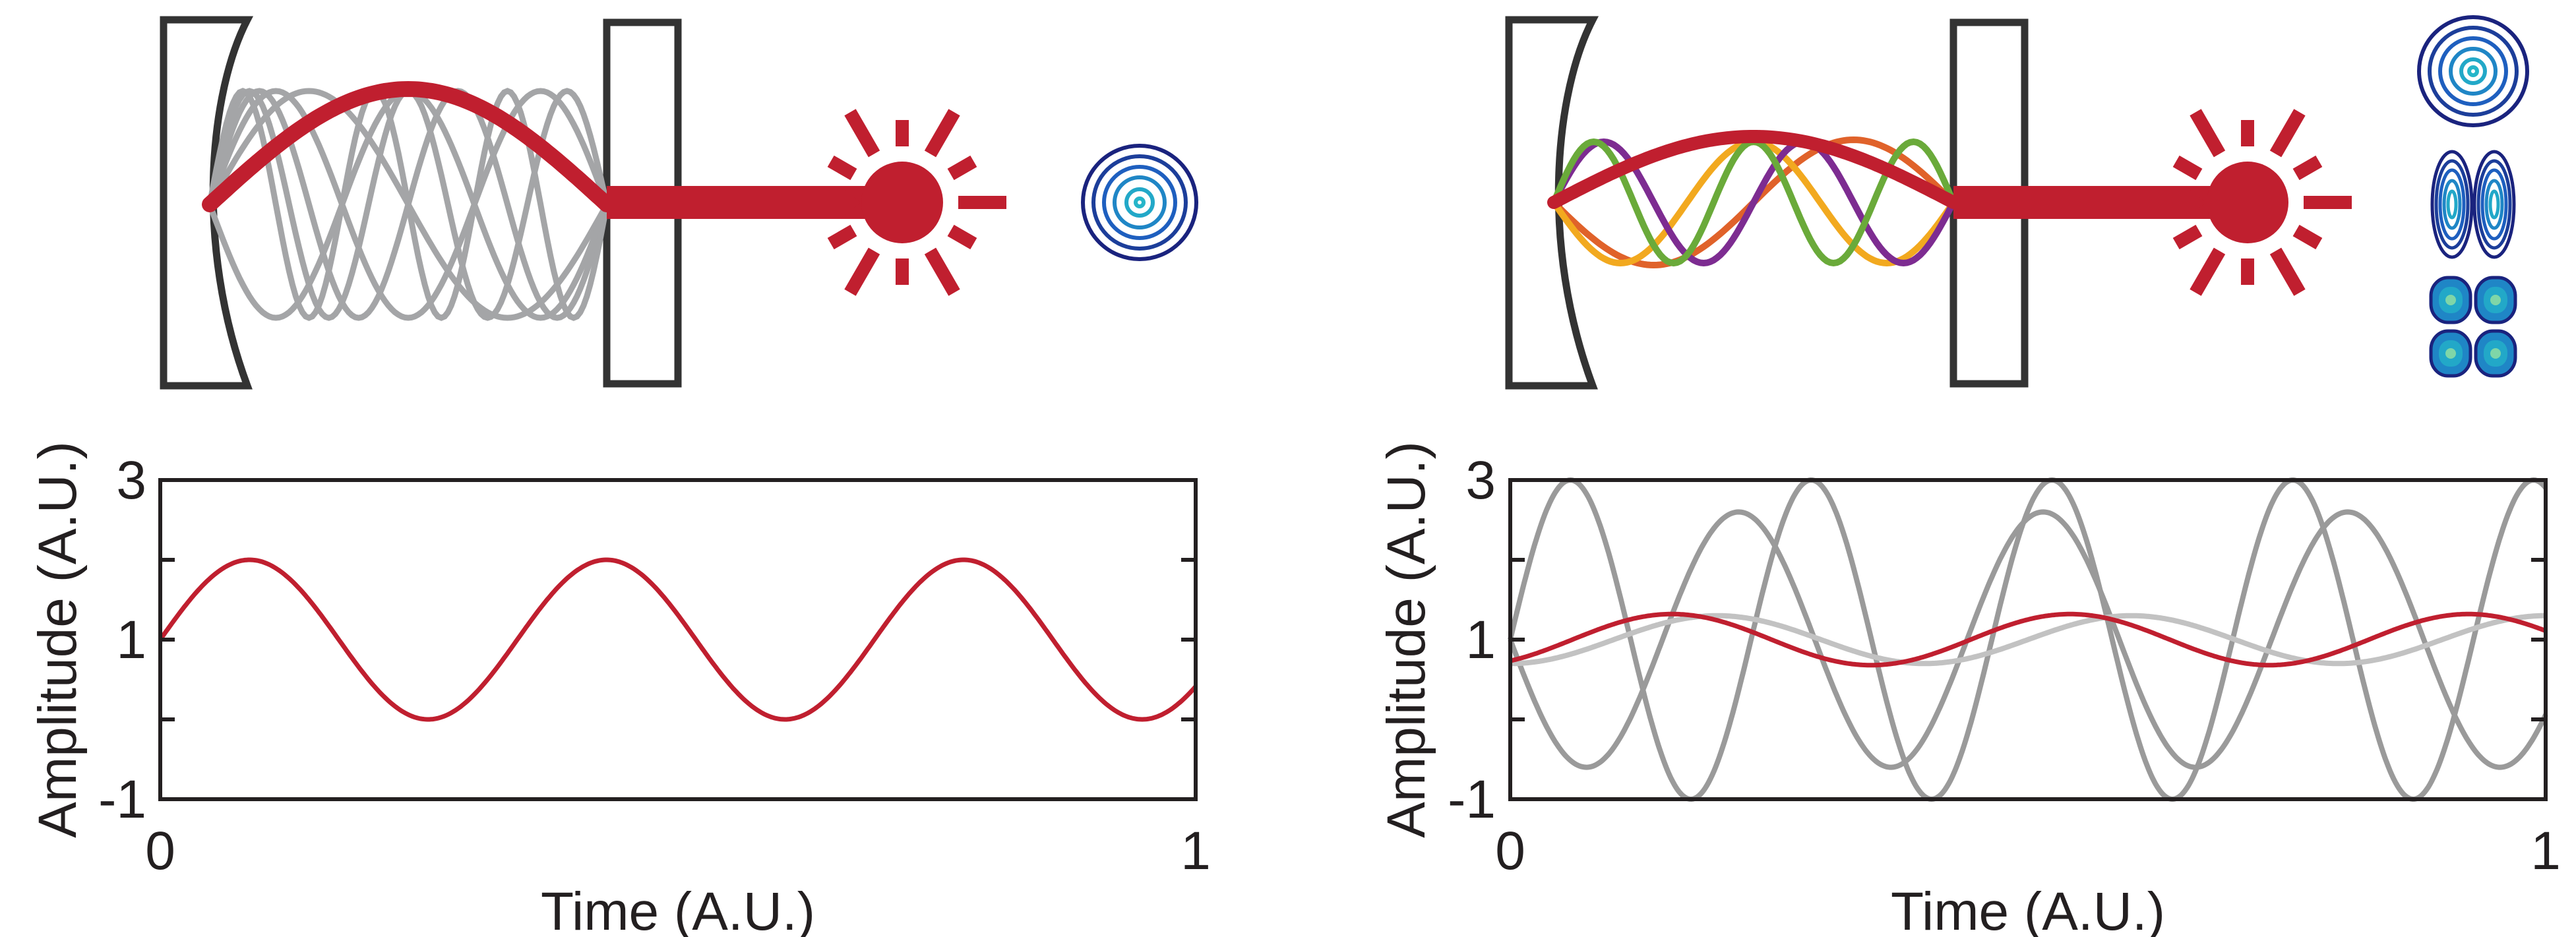  What do you see at coordinates (2473, 204) in the screenshot?
I see `two-lobe-mode-profile-icon` at bounding box center [2473, 204].